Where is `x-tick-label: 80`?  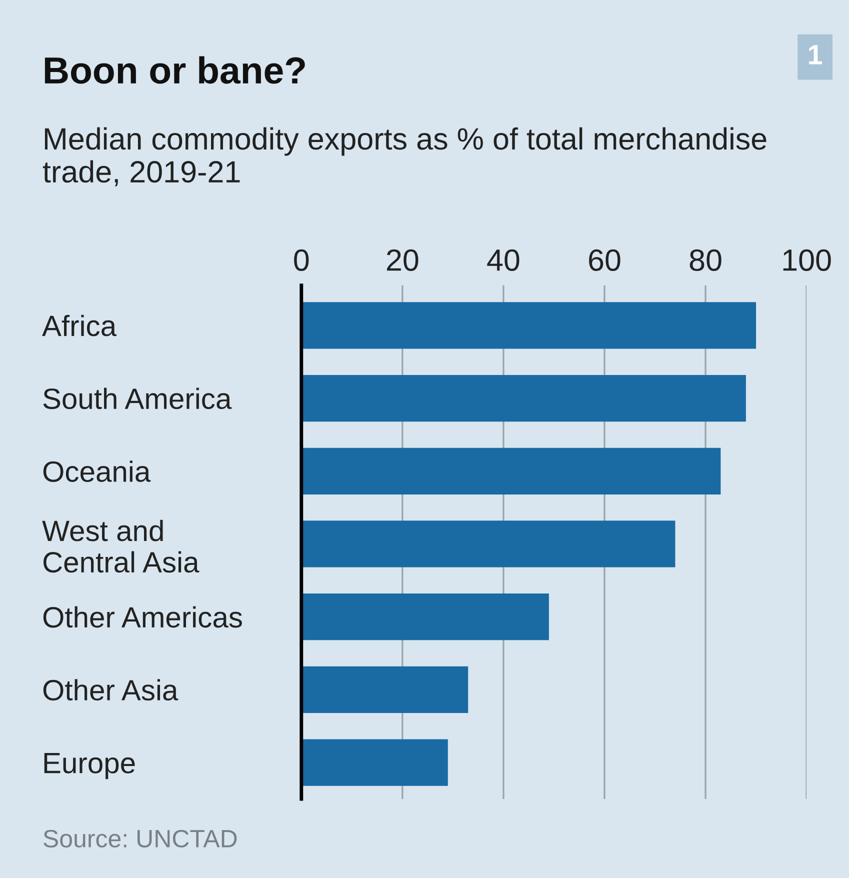 x-tick-label: 80 is located at coordinates (706, 260).